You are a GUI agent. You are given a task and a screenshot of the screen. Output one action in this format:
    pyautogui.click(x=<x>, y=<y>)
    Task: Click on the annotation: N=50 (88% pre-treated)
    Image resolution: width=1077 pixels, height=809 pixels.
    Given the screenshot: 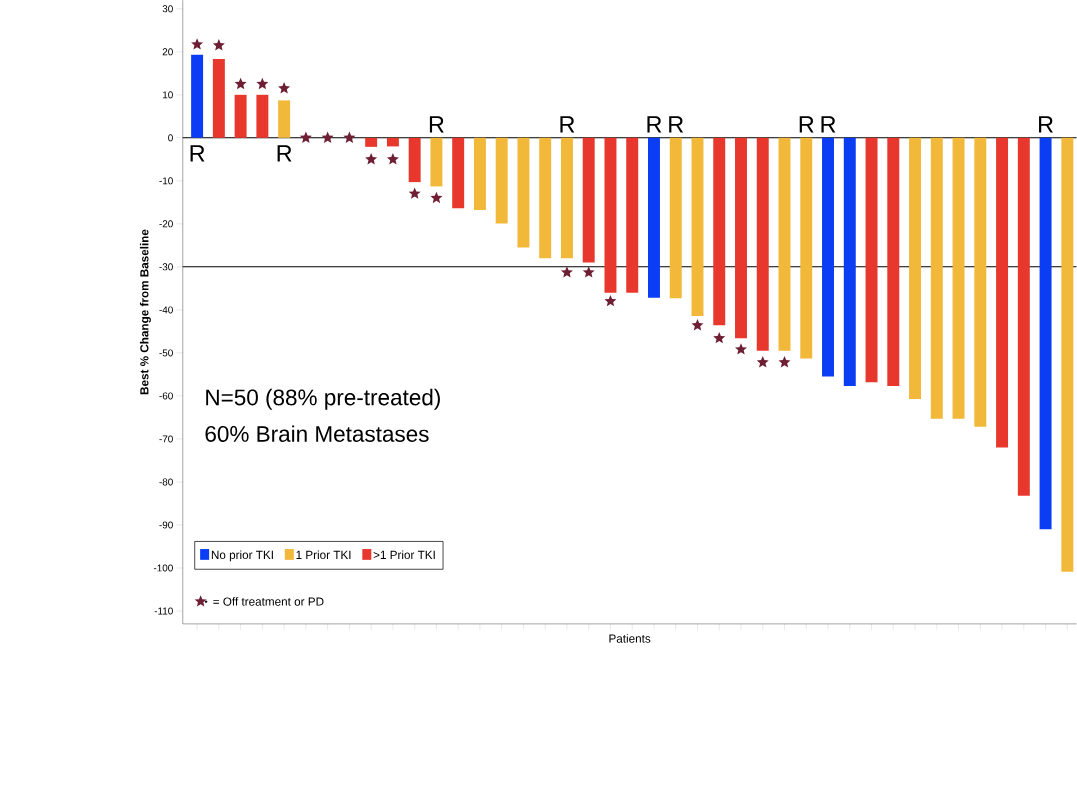 What is the action you would take?
    pyautogui.click(x=323, y=399)
    